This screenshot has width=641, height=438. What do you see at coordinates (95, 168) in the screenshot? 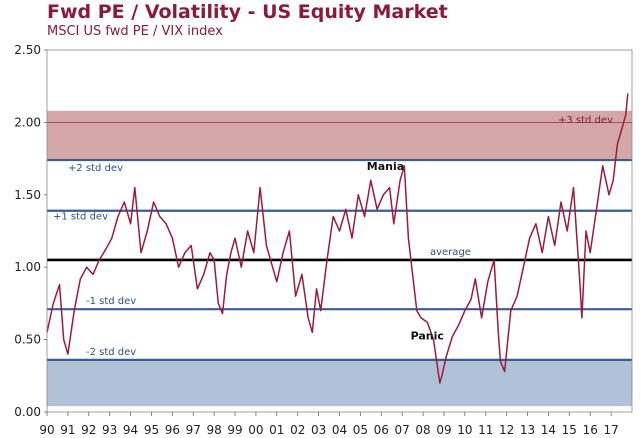
I see `ref-label--2-std-dev: +2 std dev` at bounding box center [95, 168].